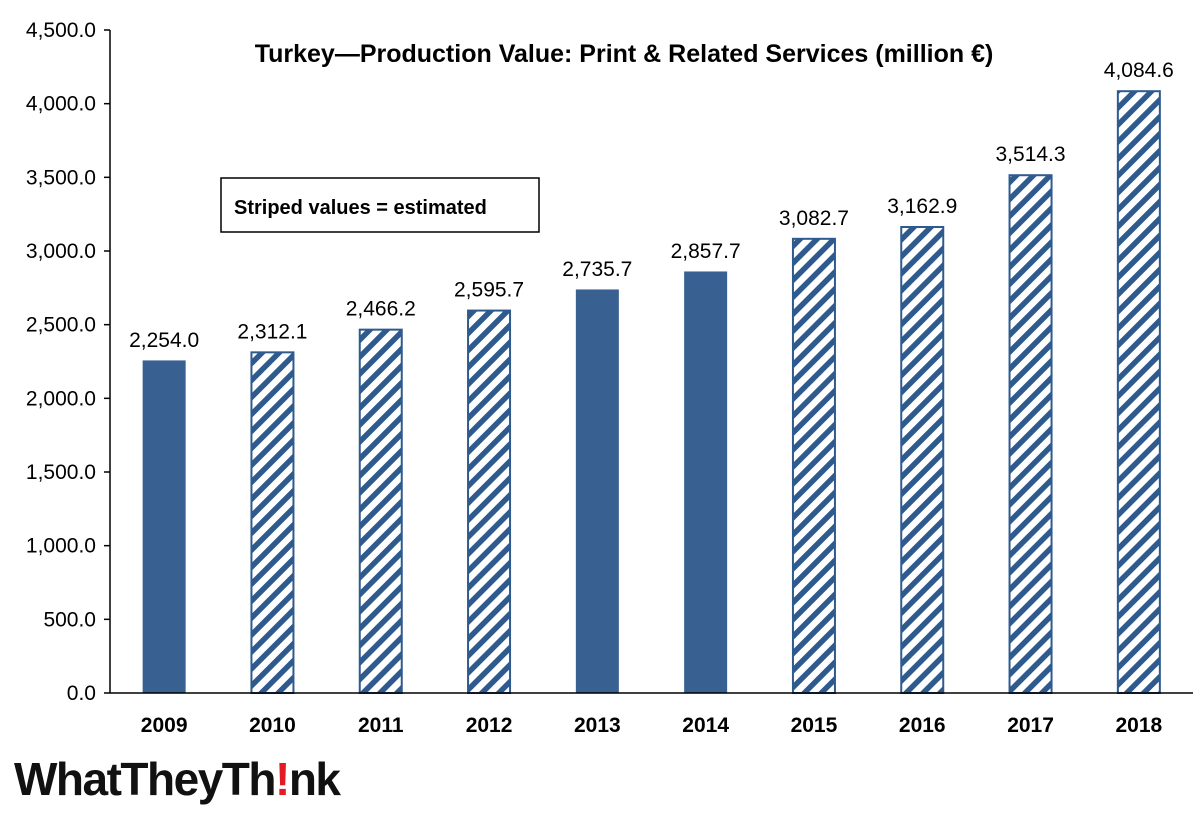 The height and width of the screenshot is (814, 1200). What do you see at coordinates (61, 472) in the screenshot?
I see `y-tick-label: 1,500.0` at bounding box center [61, 472].